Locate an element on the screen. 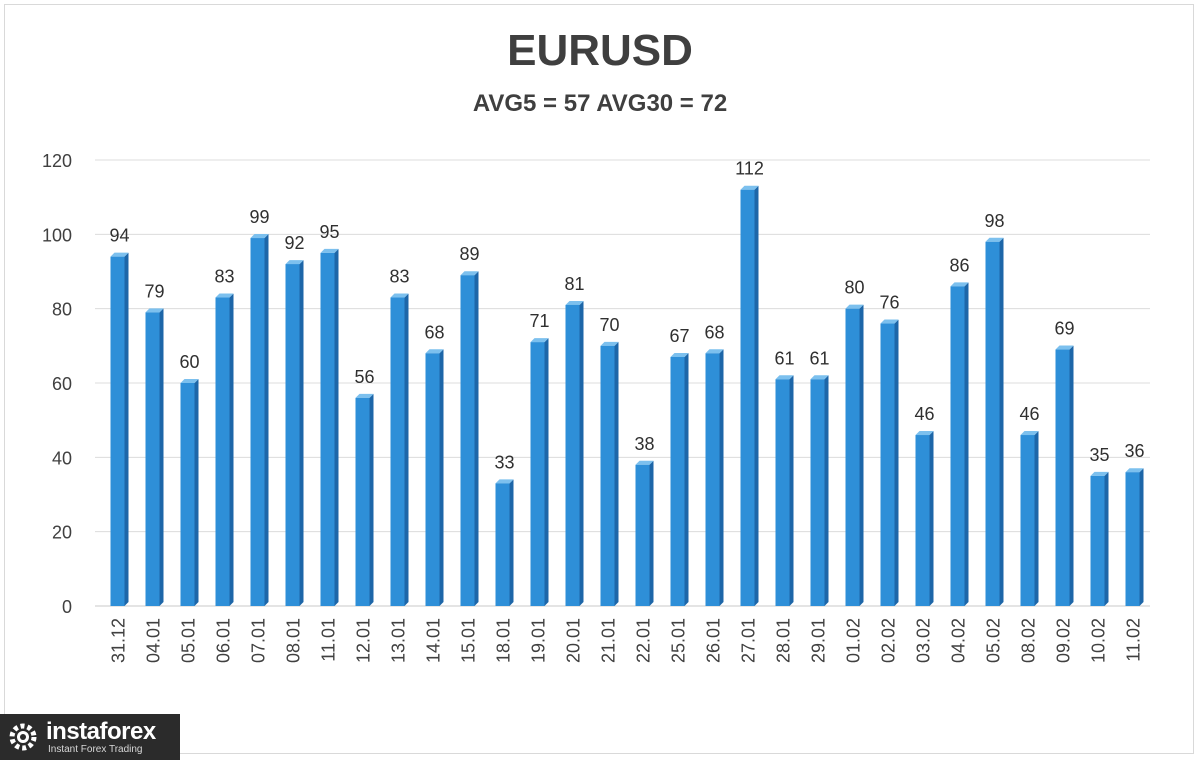 The width and height of the screenshot is (1200, 760). x-tick-label: 13.01 is located at coordinates (399, 640).